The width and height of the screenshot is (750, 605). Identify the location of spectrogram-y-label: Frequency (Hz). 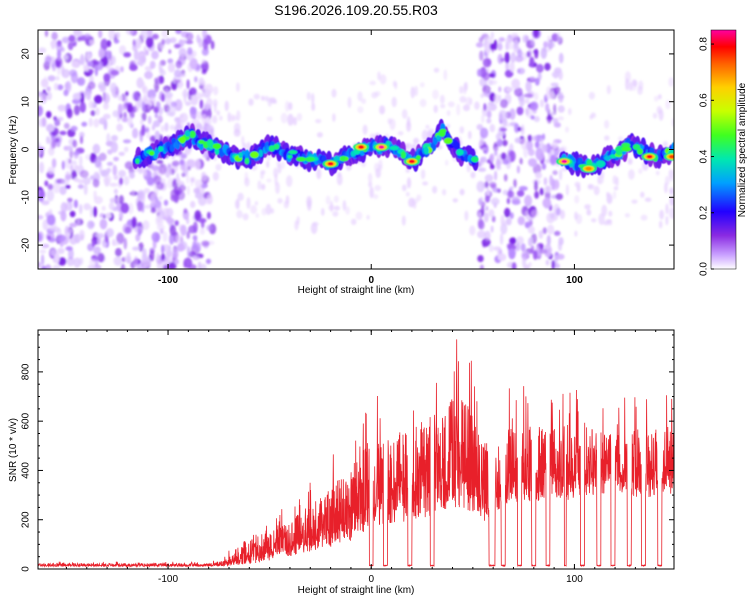
(13, 150).